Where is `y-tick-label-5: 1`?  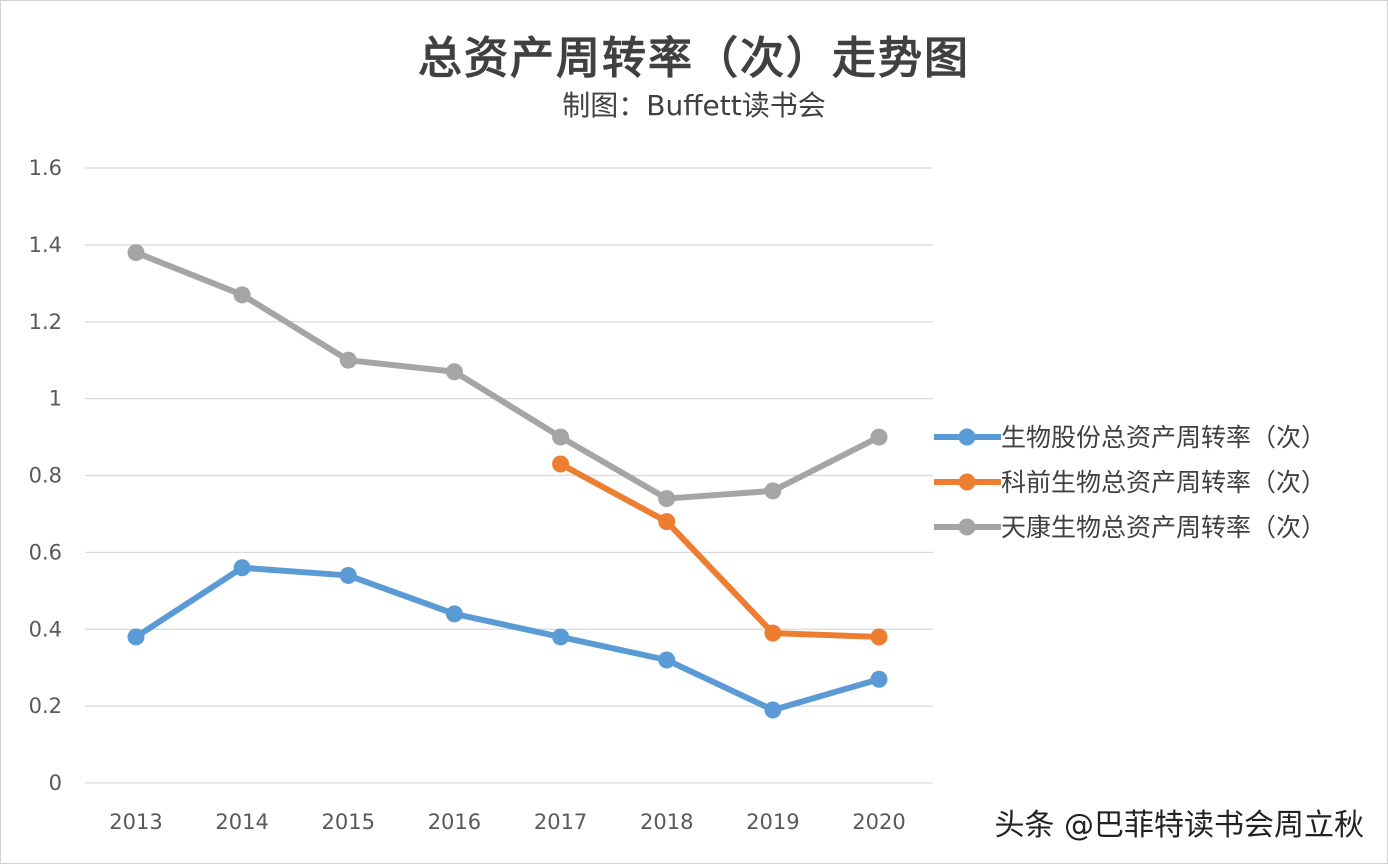 y-tick-label-5: 1 is located at coordinates (55, 399).